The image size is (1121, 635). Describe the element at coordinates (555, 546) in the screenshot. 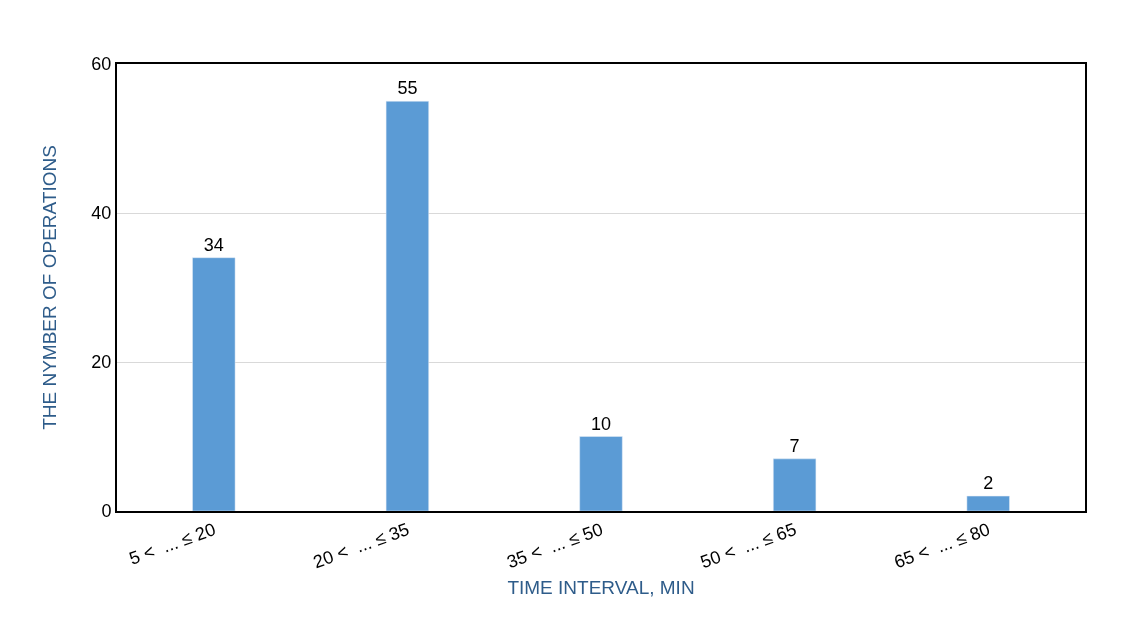

I see `x-tick-label: 35 < ... ≤ 50` at that location.